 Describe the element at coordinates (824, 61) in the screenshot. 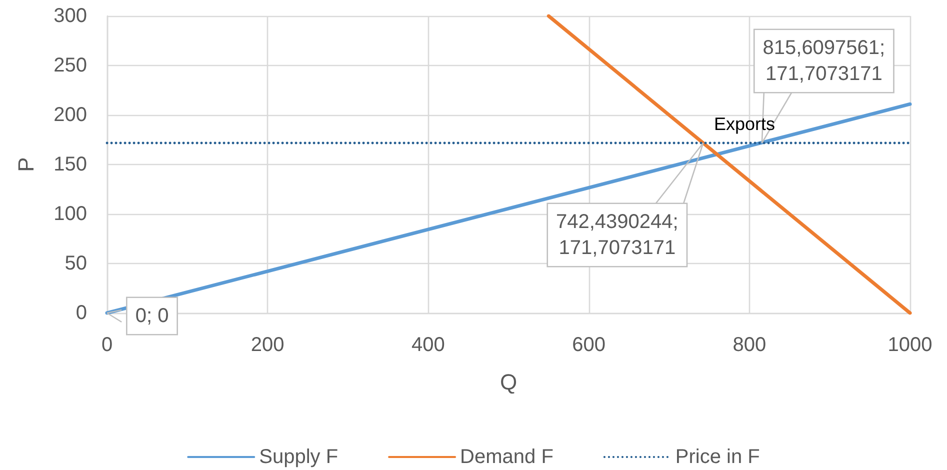

I see `annotation: 815,6097561; 171,7073171` at that location.